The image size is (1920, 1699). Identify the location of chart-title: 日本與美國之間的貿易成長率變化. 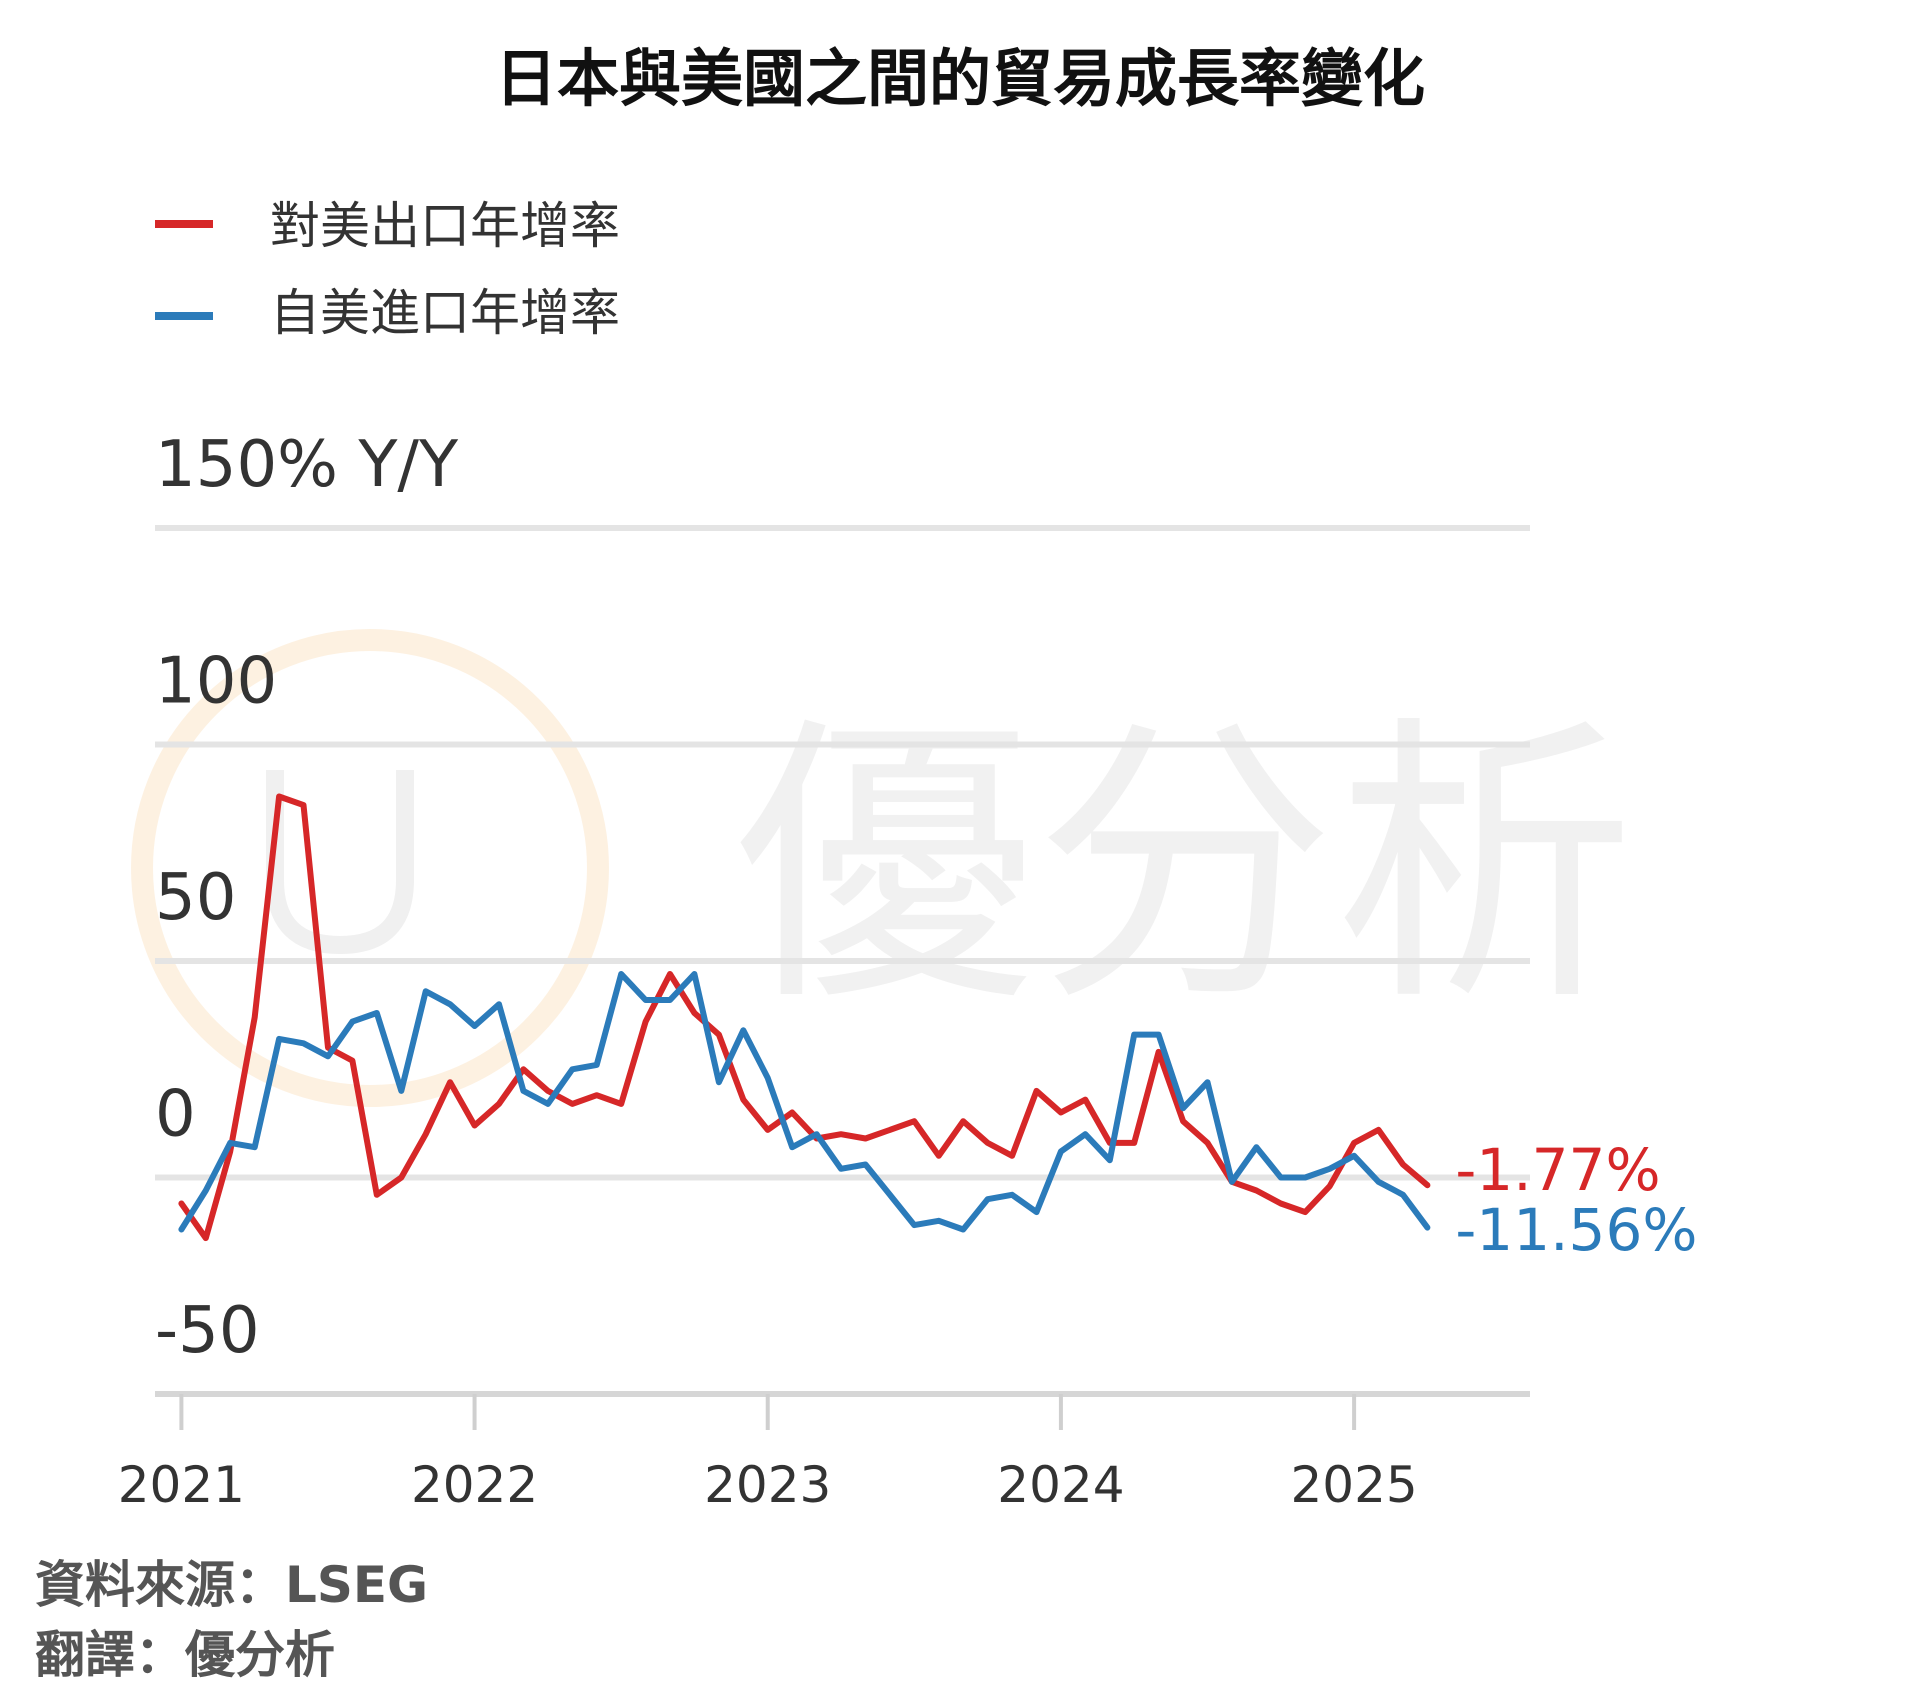
(960, 78).